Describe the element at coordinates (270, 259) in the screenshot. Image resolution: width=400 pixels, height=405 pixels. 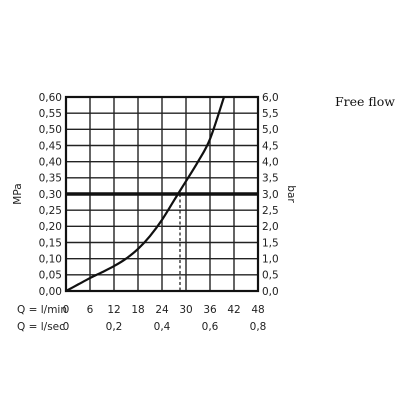
I see `right-axis-tick-label: 1,0` at that location.